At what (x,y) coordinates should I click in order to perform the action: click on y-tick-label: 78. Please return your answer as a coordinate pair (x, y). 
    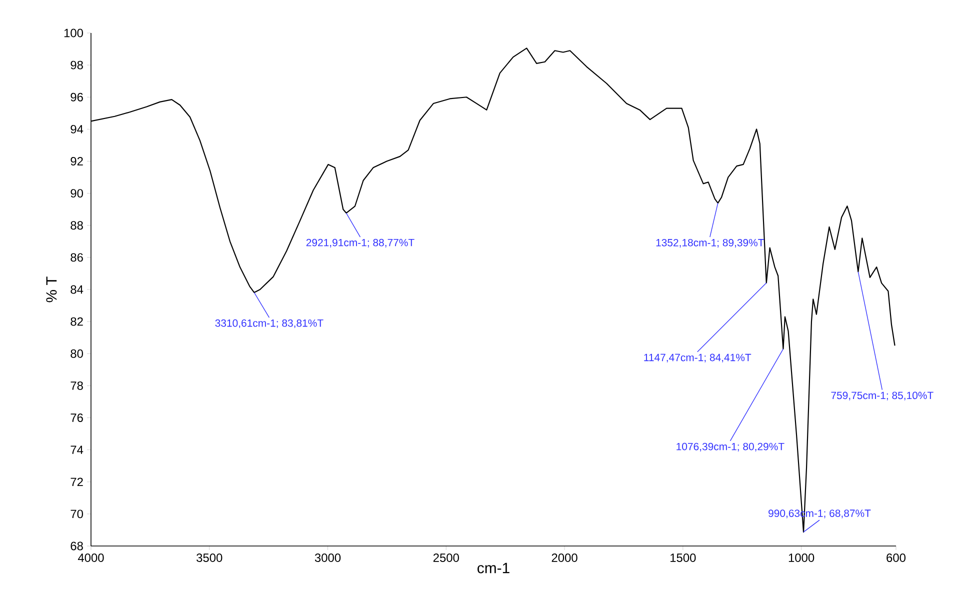
    Looking at the image, I should click on (76, 385).